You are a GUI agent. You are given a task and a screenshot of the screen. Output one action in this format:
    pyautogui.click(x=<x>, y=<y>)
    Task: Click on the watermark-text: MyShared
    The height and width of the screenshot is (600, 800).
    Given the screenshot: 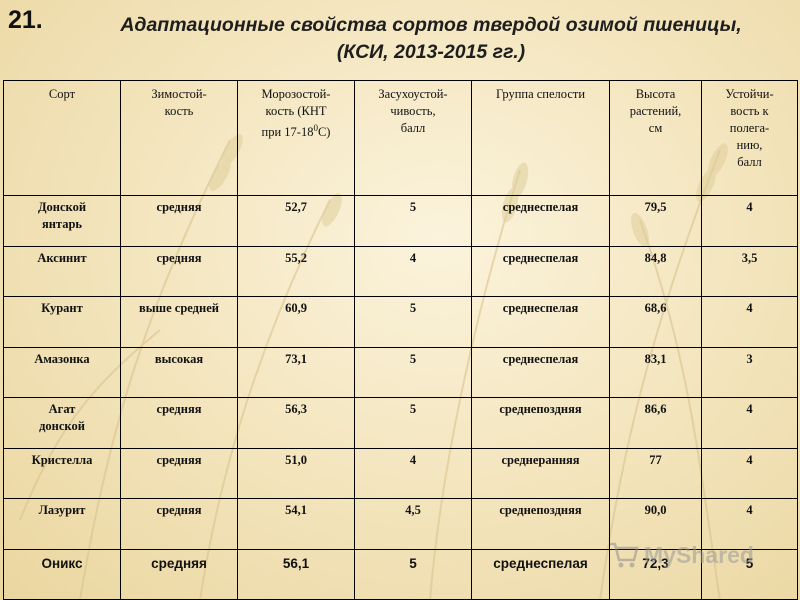 What is the action you would take?
    pyautogui.click(x=699, y=554)
    